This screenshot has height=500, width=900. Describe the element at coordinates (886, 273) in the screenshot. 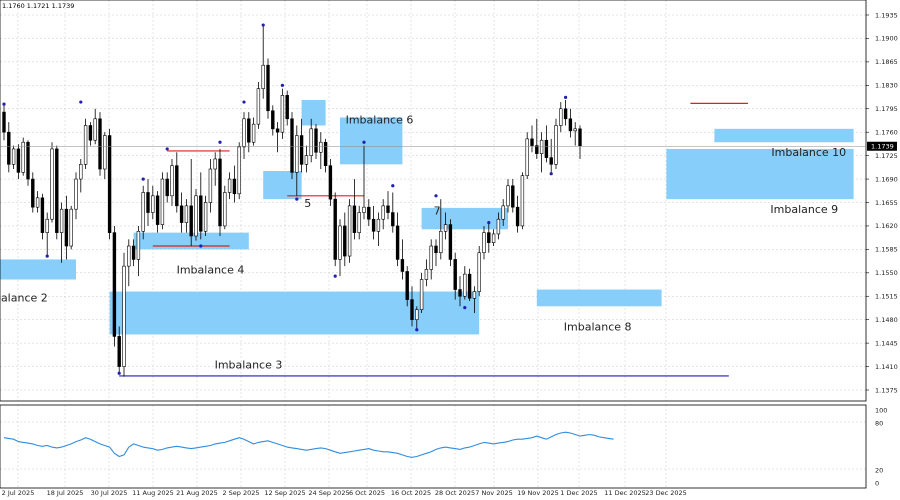

I see `y-tick-label: 1.1550` at that location.